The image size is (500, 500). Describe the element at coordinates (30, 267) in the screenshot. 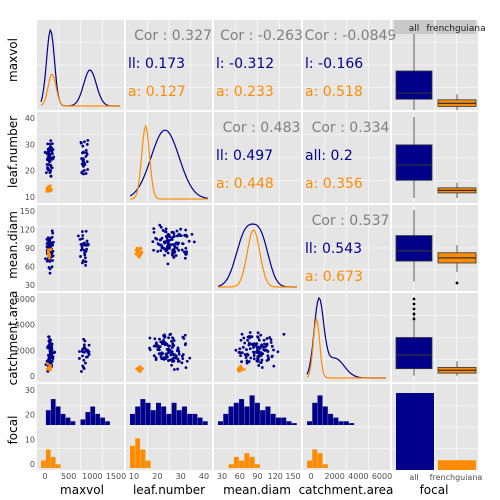

I see `y-tick-2-1: 60` at that location.